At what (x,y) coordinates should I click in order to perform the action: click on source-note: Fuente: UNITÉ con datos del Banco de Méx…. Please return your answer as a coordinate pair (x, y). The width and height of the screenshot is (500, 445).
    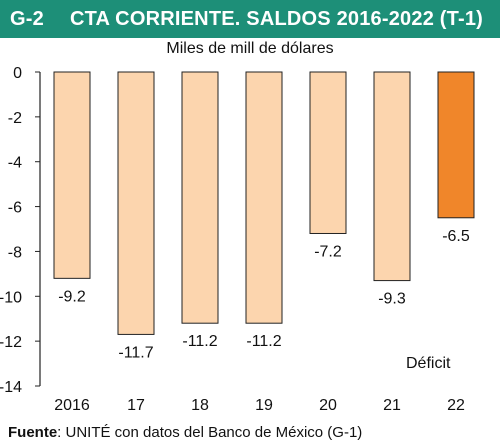
    Looking at the image, I should click on (185, 432).